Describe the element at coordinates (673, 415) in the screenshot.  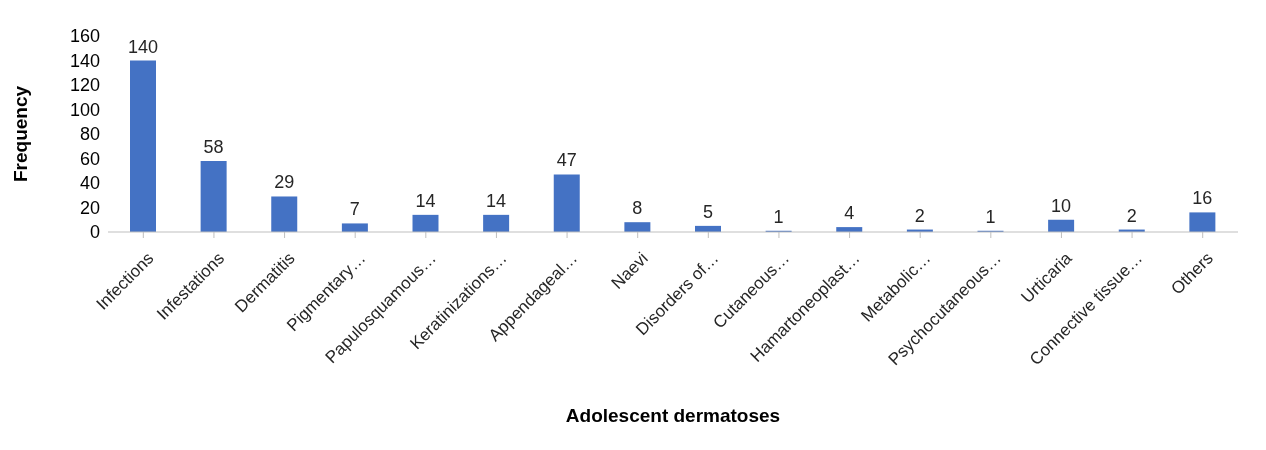
I see `x-axis-title: Adolescent dermatoses` at that location.